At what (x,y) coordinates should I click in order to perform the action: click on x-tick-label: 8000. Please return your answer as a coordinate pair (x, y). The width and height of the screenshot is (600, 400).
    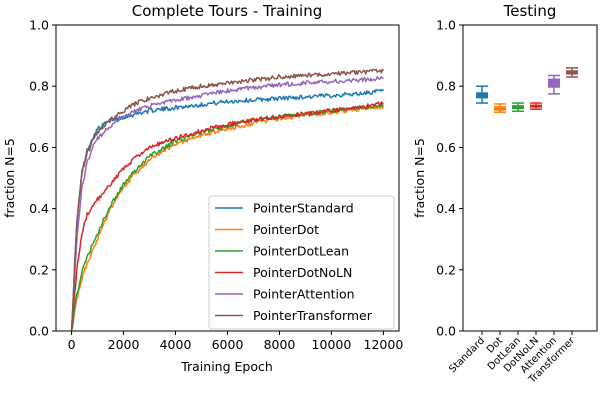
    Looking at the image, I should click on (280, 344).